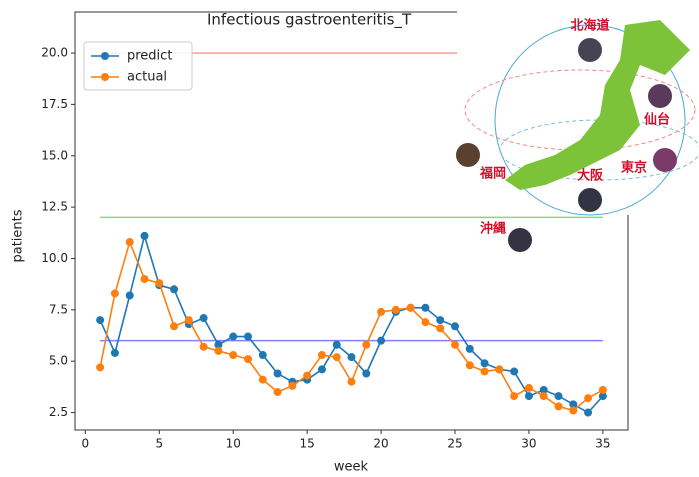  What do you see at coordinates (309, 20) in the screenshot?
I see `chart-title: Infectious gastroenteritis_T` at bounding box center [309, 20].